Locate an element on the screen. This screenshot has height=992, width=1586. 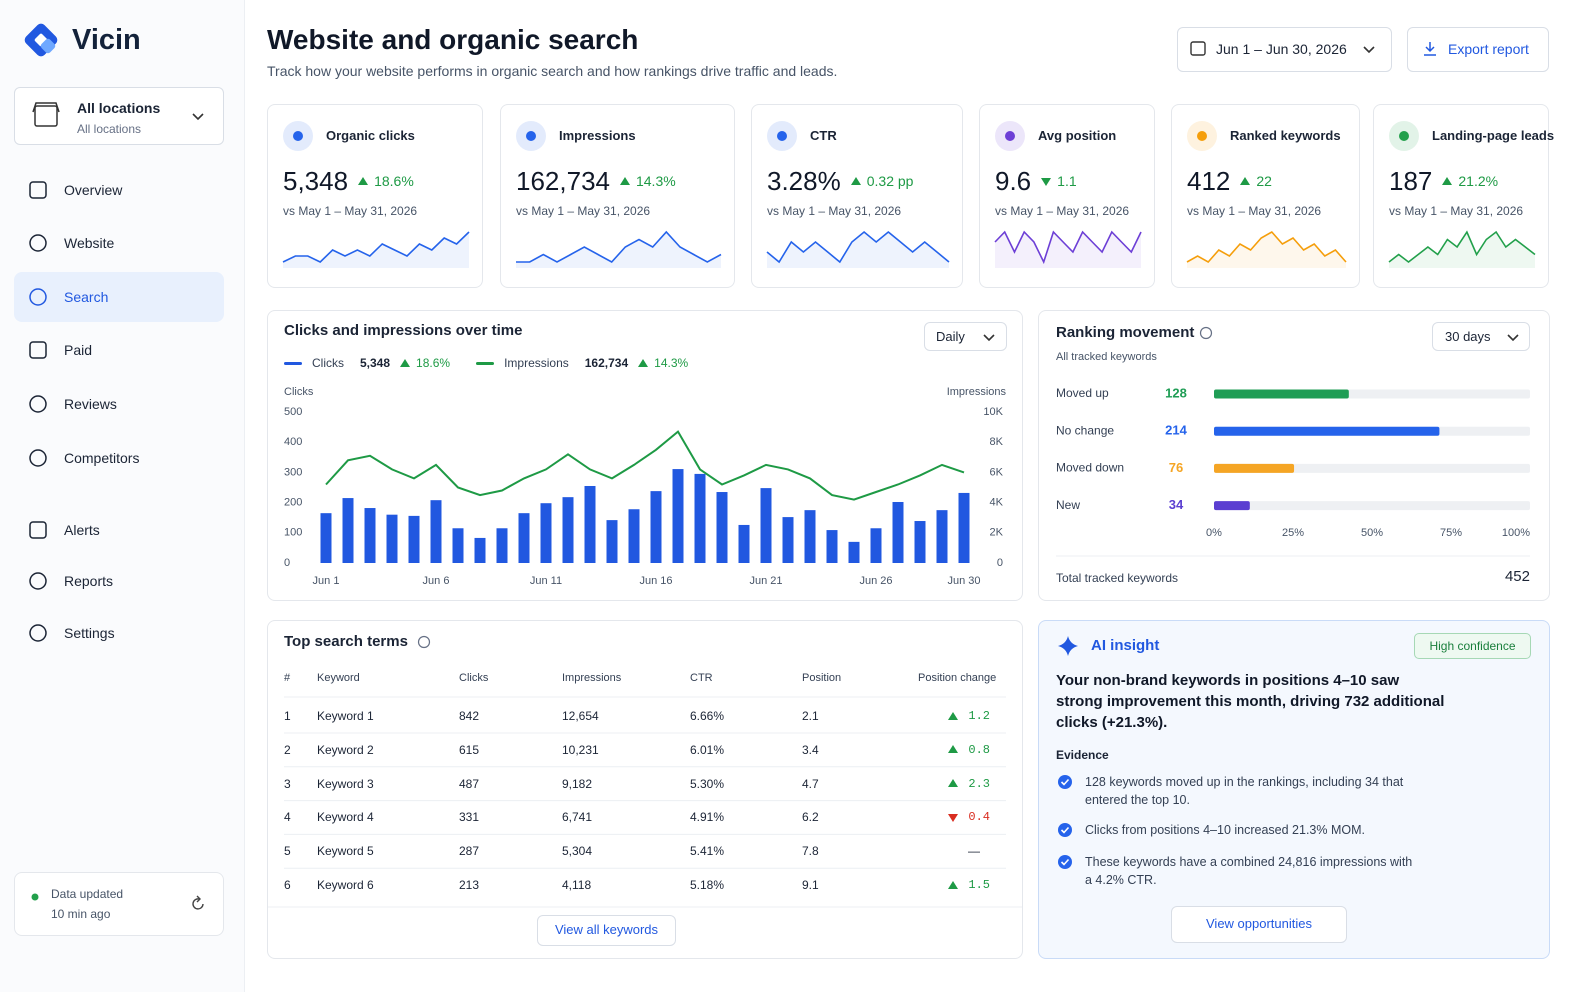
nav-item: Website is located at coordinates (89, 243).